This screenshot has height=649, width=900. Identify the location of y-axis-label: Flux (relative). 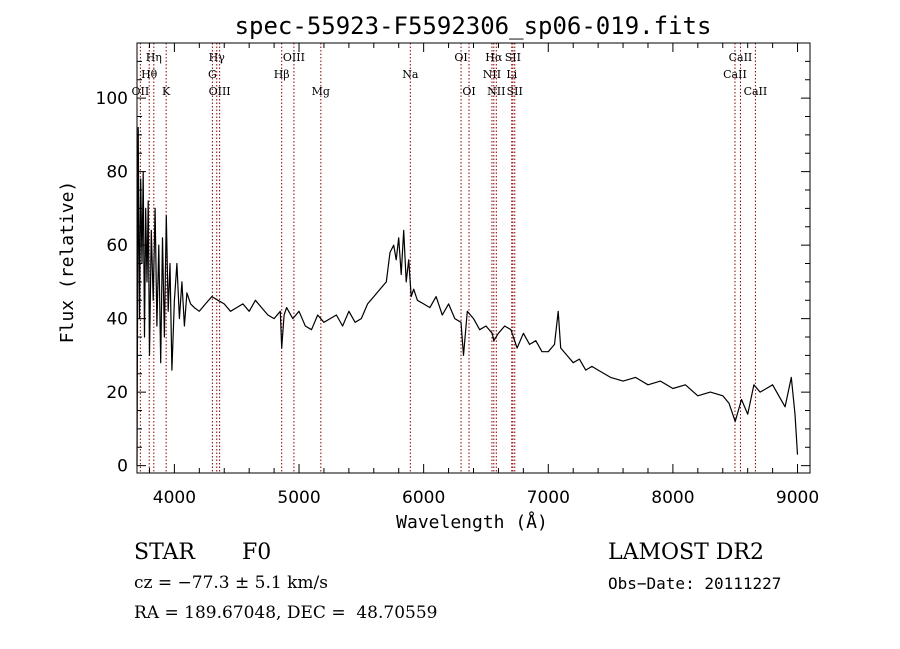
(67, 262).